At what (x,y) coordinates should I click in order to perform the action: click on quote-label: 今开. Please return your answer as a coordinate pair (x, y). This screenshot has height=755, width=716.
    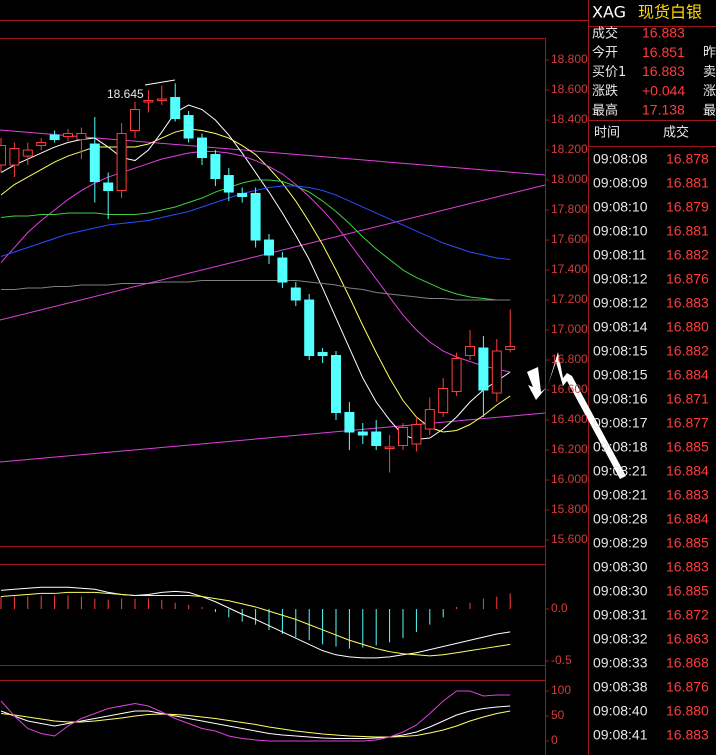
    Looking at the image, I should click on (605, 53).